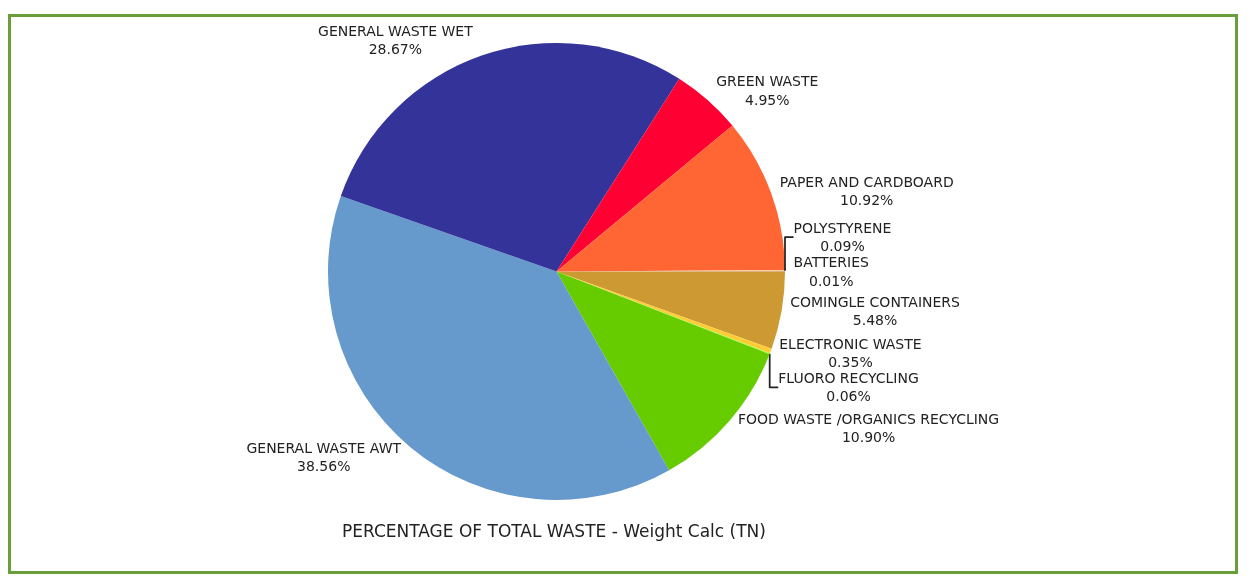  Describe the element at coordinates (324, 466) in the screenshot. I see `data-label: 38.56%` at that location.